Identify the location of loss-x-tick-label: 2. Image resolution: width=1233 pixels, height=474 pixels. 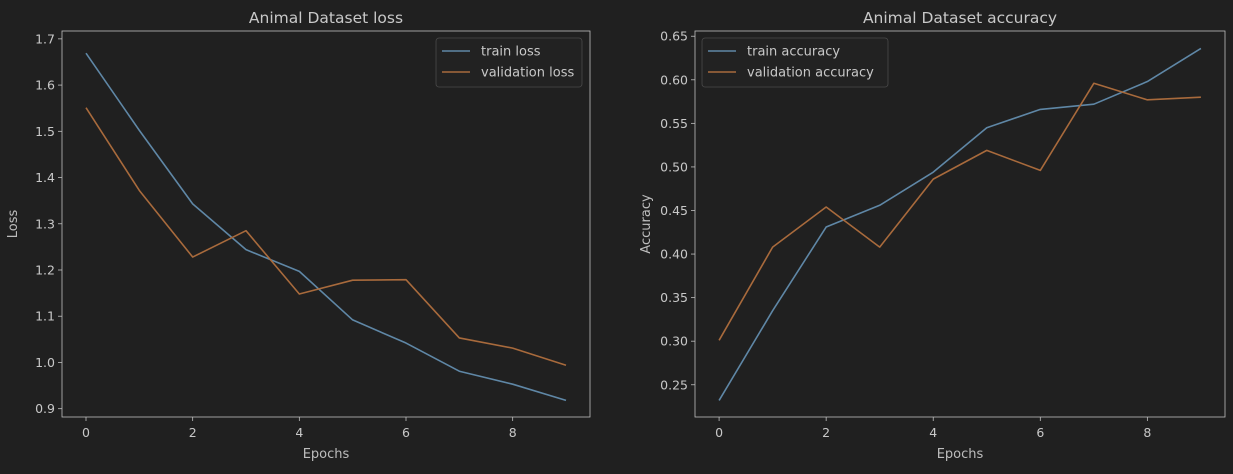
(193, 432).